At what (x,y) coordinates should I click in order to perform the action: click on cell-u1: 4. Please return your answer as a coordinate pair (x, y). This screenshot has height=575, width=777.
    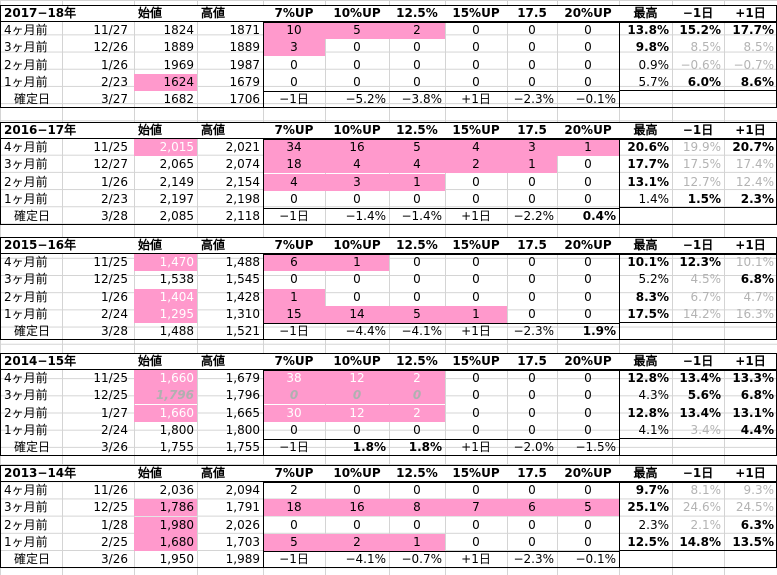
    Looking at the image, I should click on (357, 165).